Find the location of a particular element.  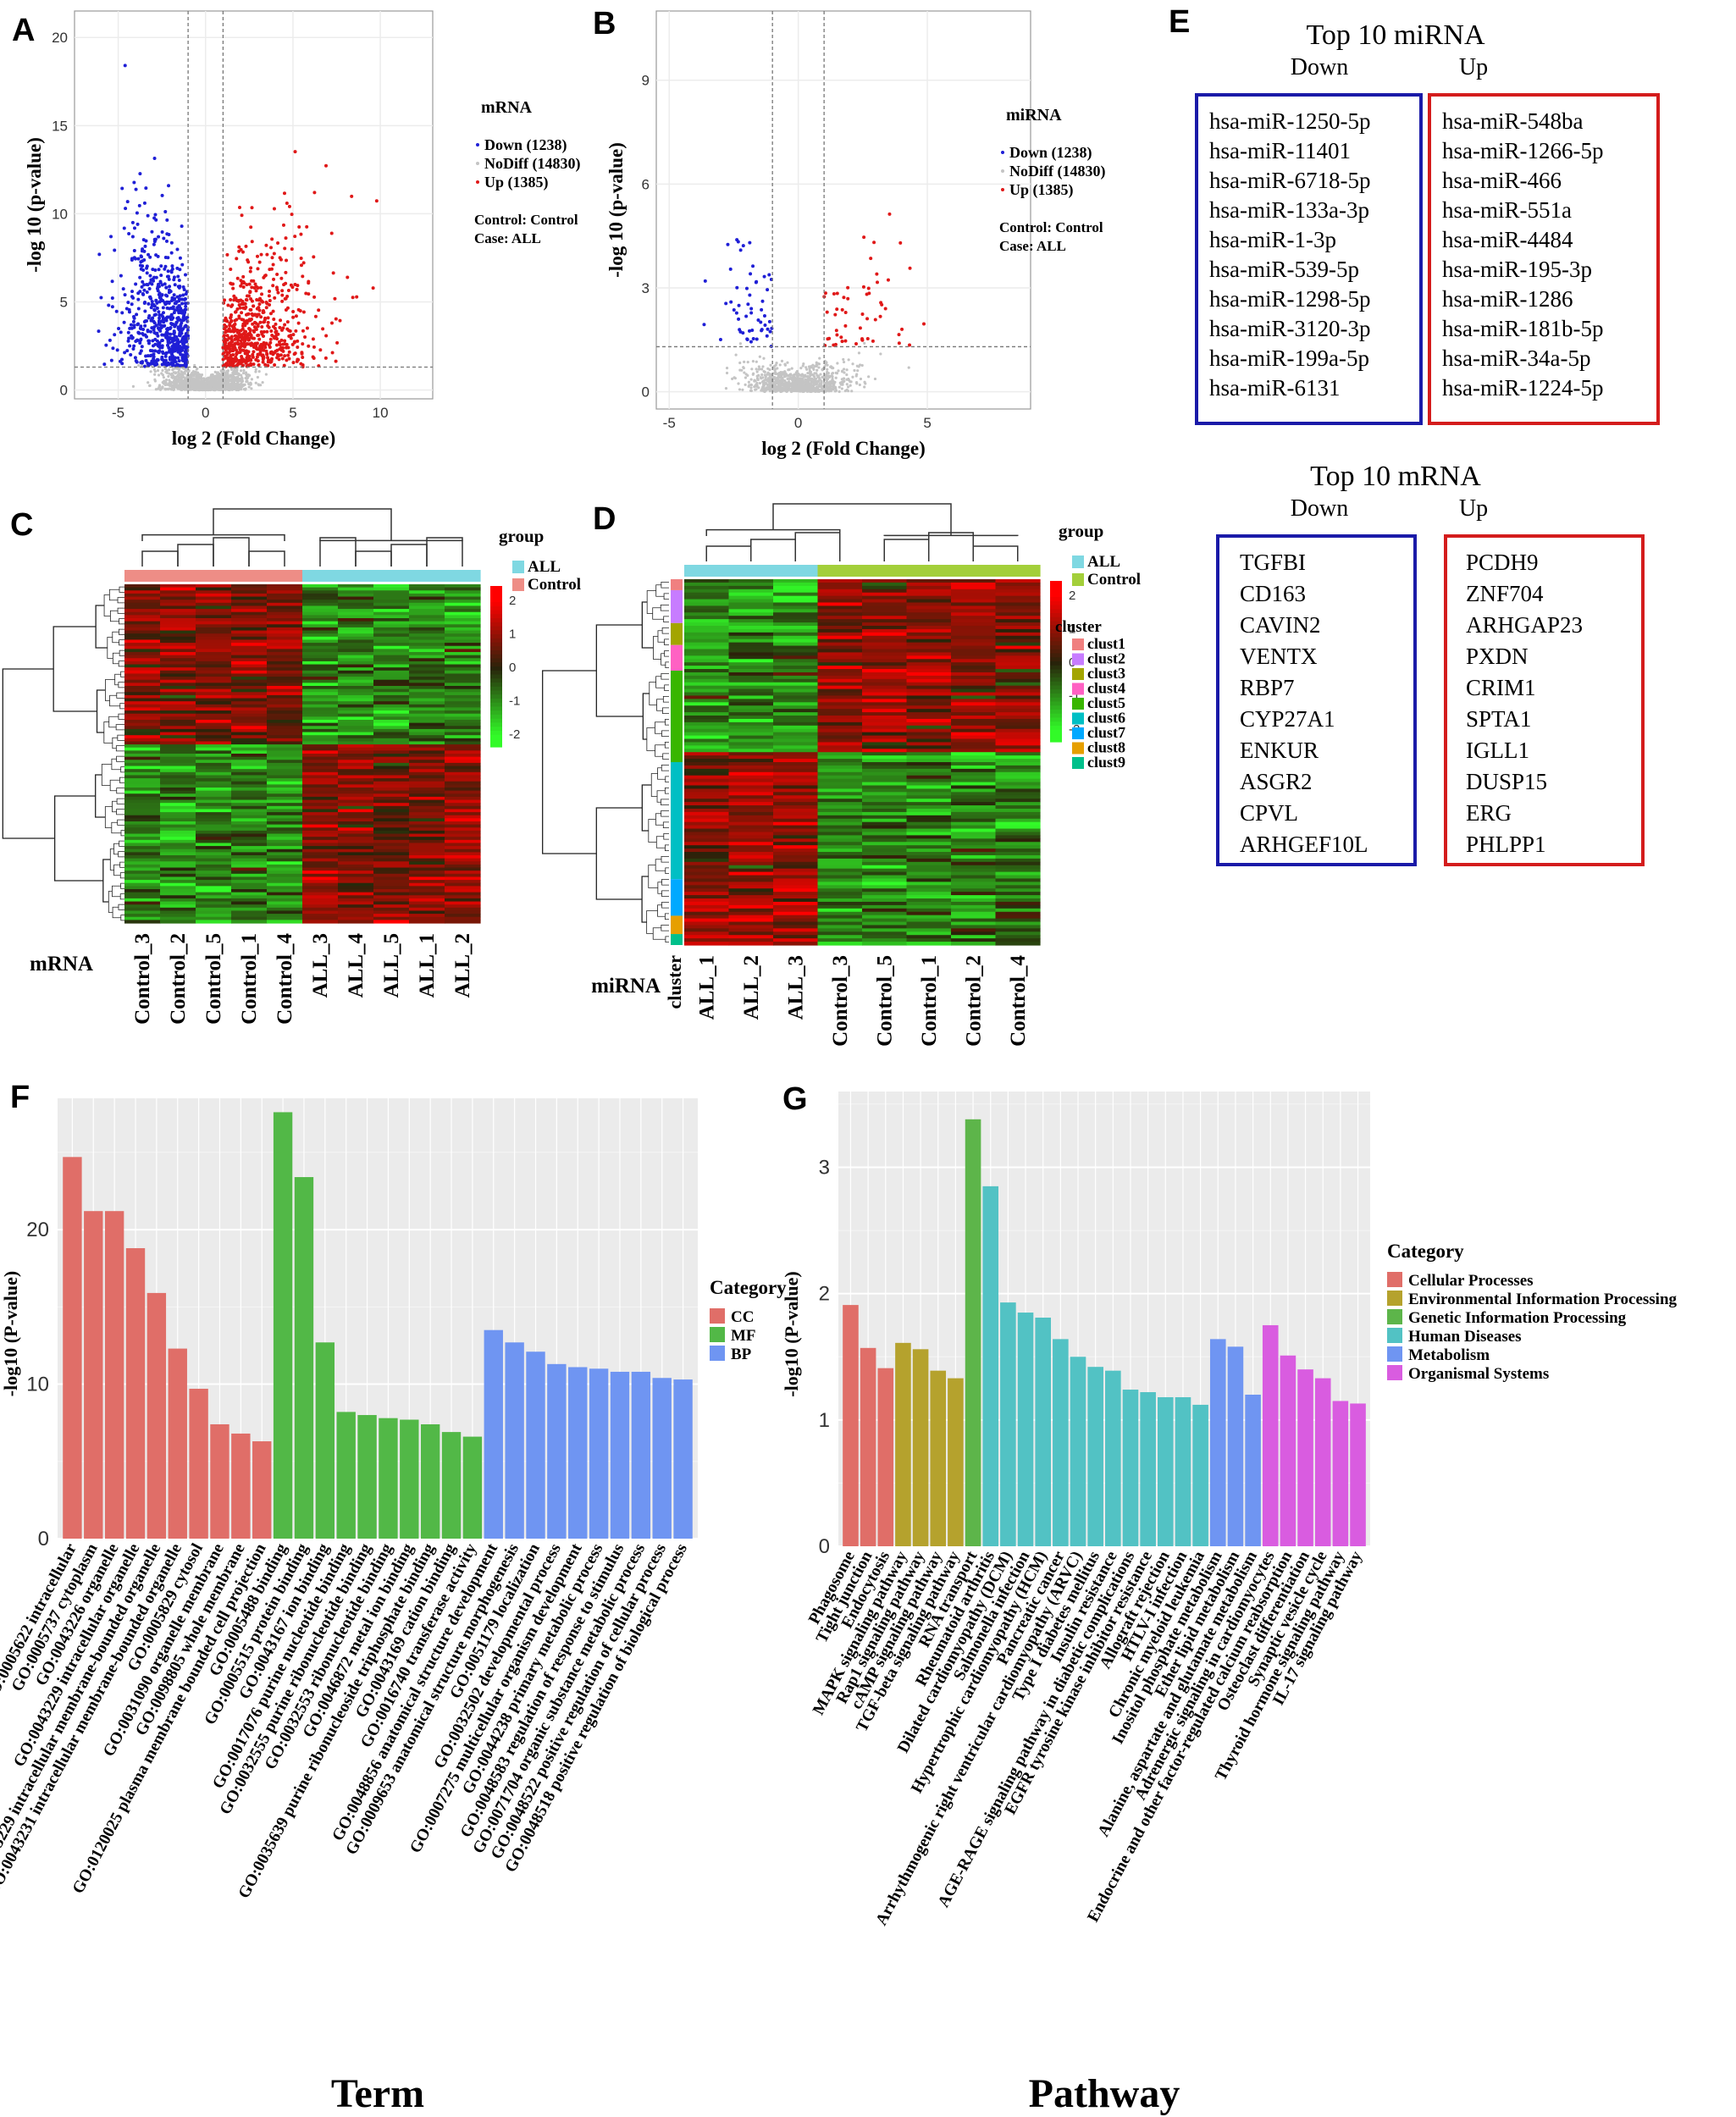

y-axis-label: -log 10 (p-value) is located at coordinates (34, 205).